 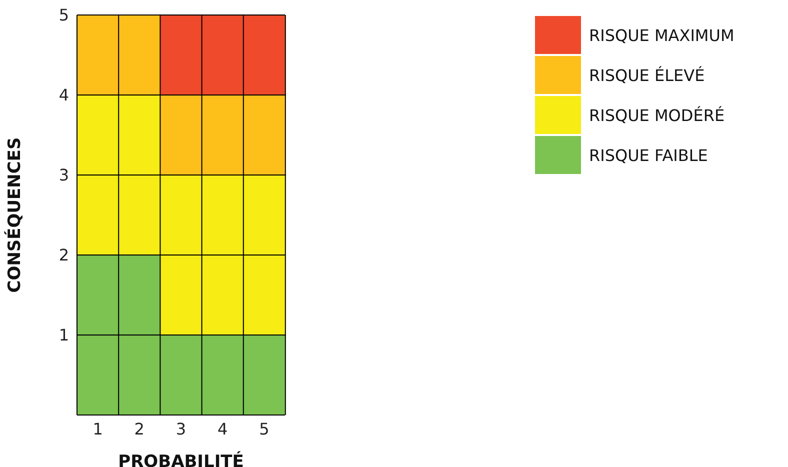 What do you see at coordinates (657, 115) in the screenshot?
I see `text: RISQUE MODÉRÉ` at bounding box center [657, 115].